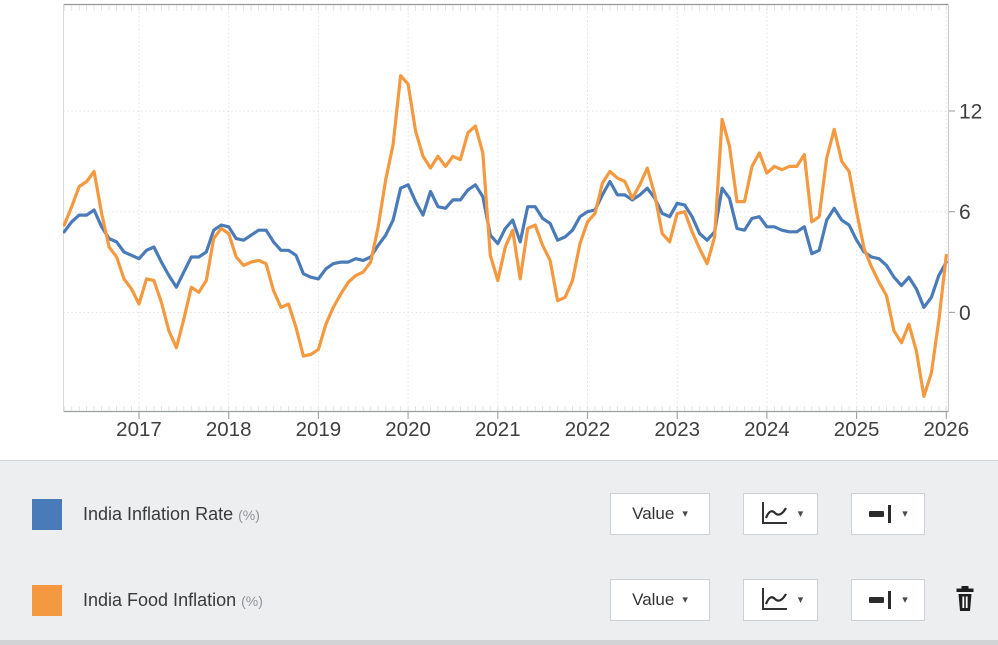 The width and height of the screenshot is (998, 645). What do you see at coordinates (499, 514) in the screenshot?
I see `legend-row-inflation-rate: India Inflation Rate (%) Value ▾ ▾ ▾` at bounding box center [499, 514].